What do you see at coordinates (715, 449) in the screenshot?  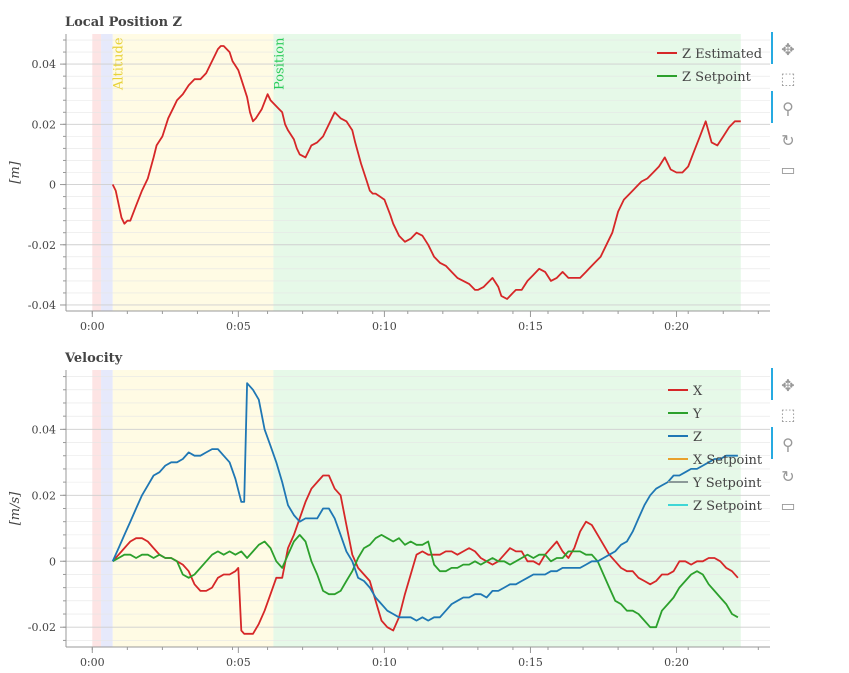 I see `legend: XYZ X Setpoint Y Setpoint Z Setpoint` at bounding box center [715, 449].